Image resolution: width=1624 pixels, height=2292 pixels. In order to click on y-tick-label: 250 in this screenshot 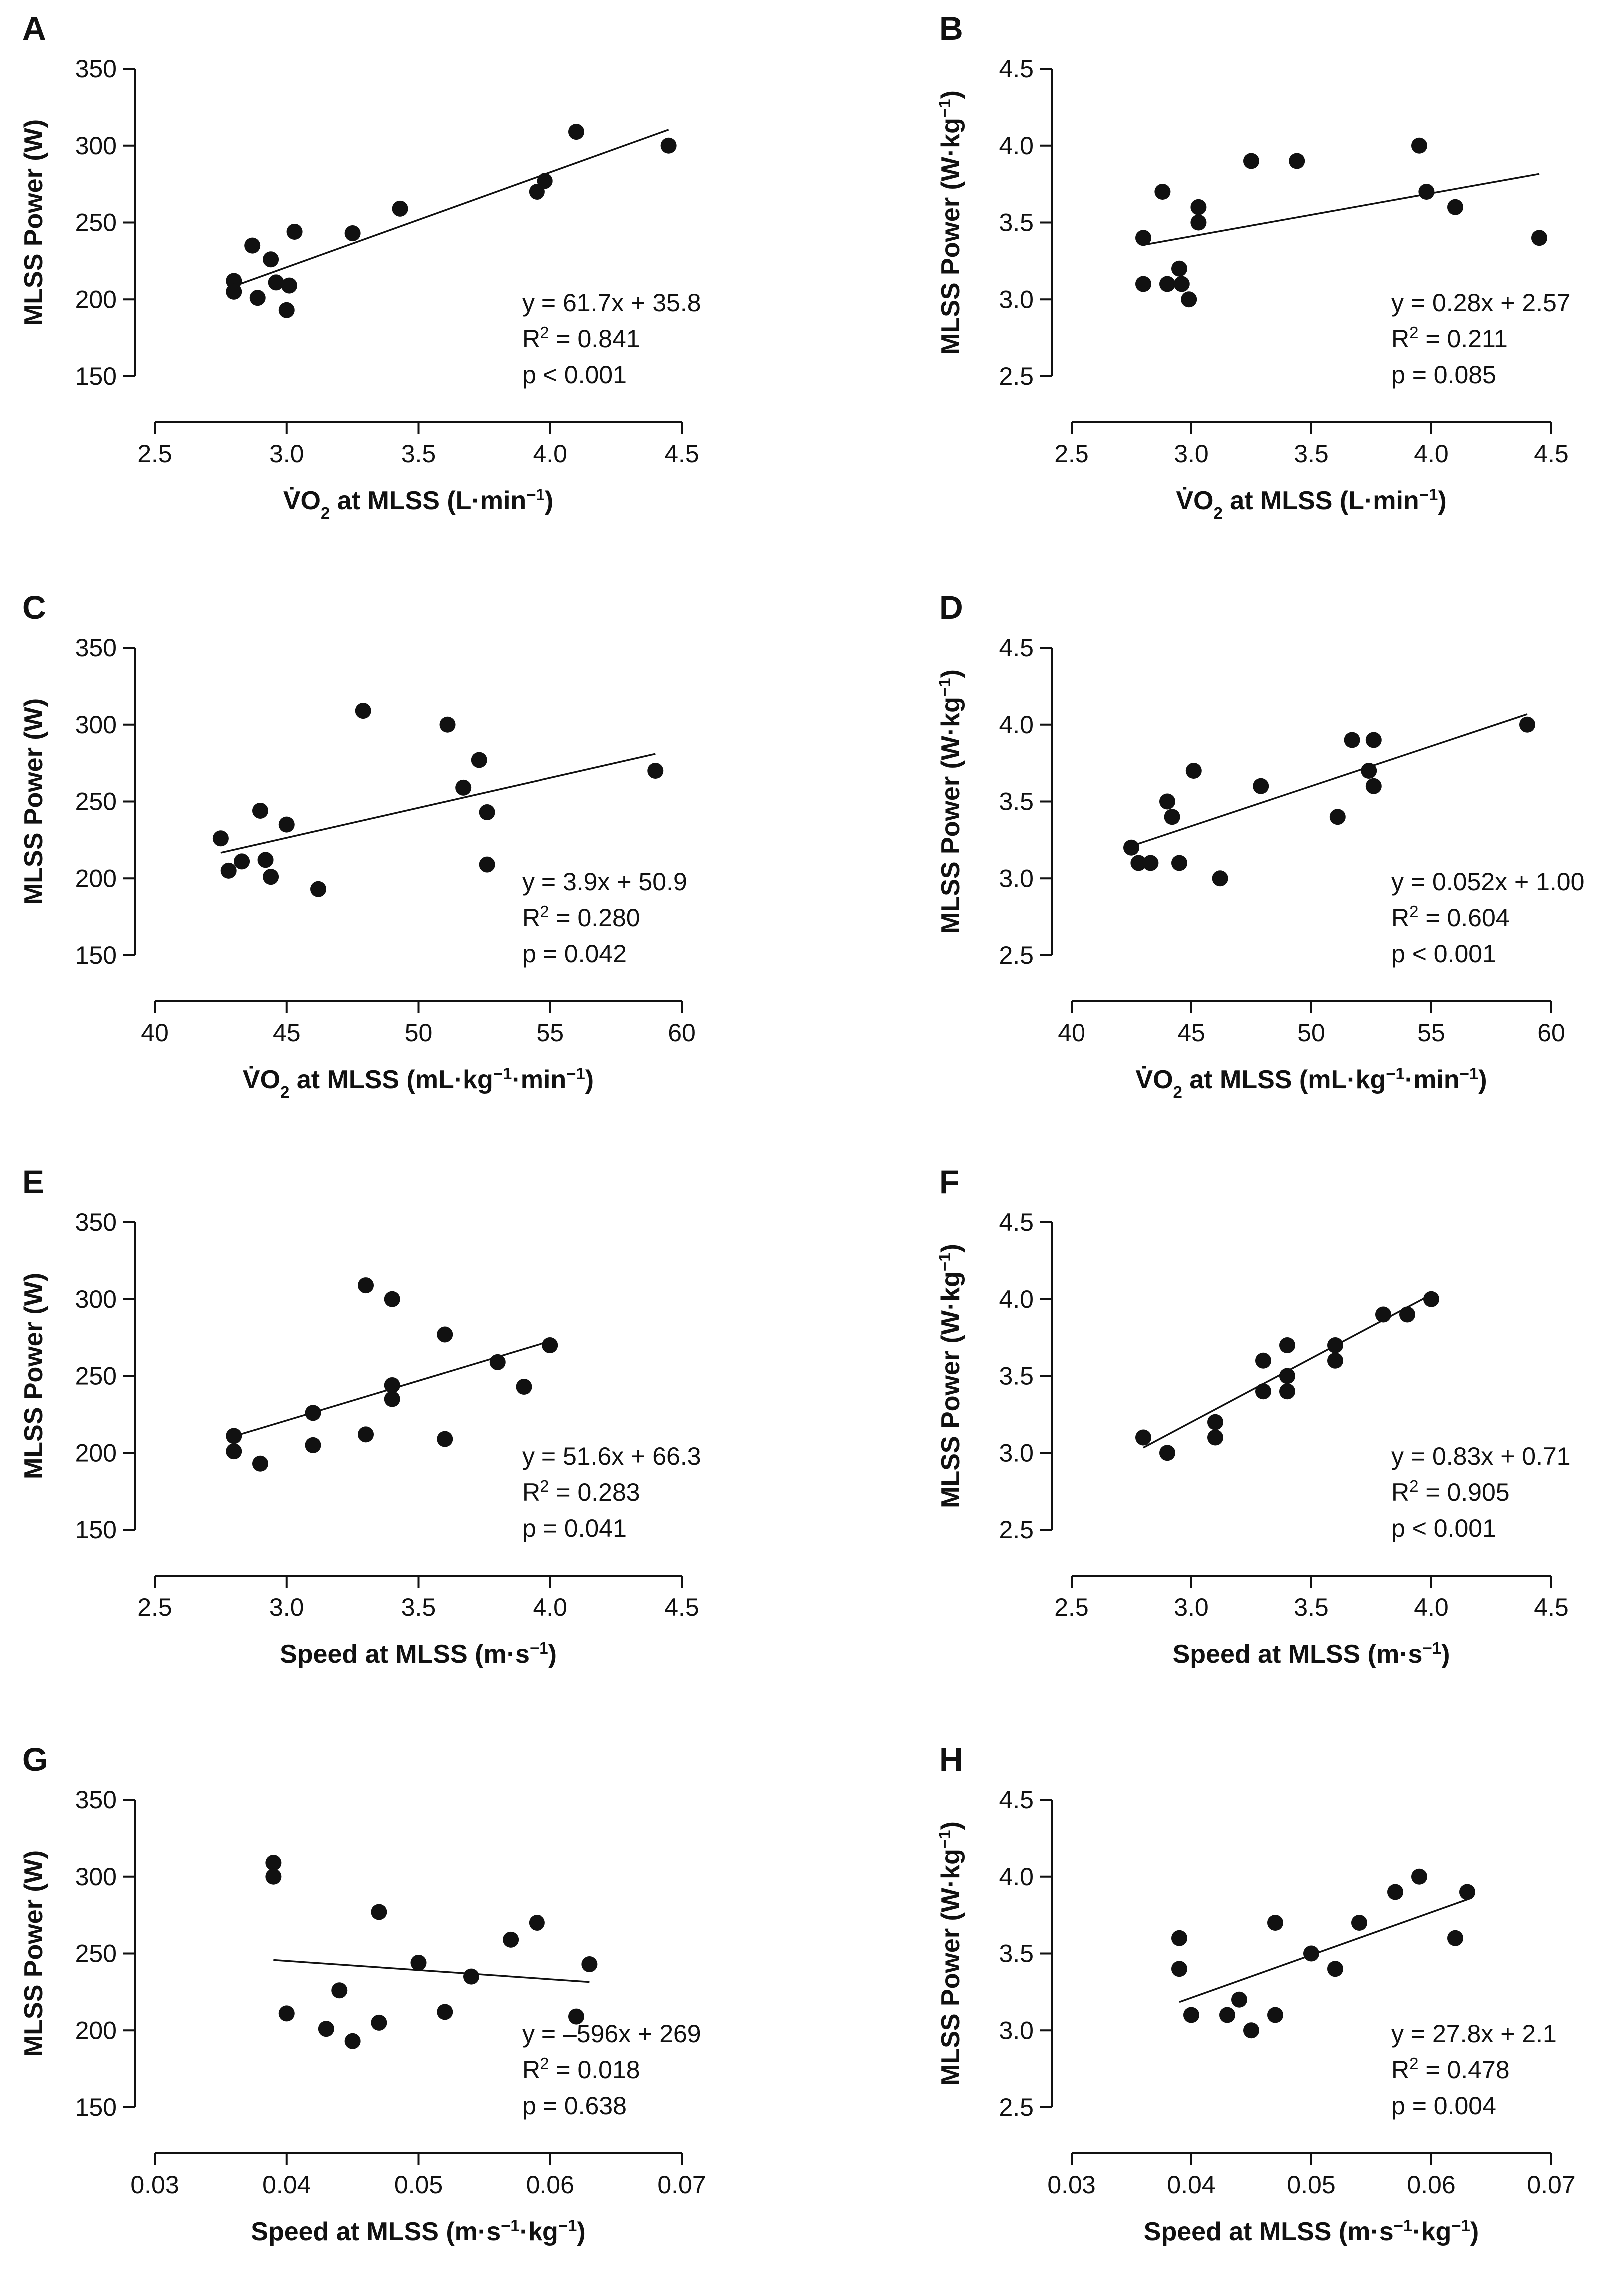, I will do `click(96, 1954)`.